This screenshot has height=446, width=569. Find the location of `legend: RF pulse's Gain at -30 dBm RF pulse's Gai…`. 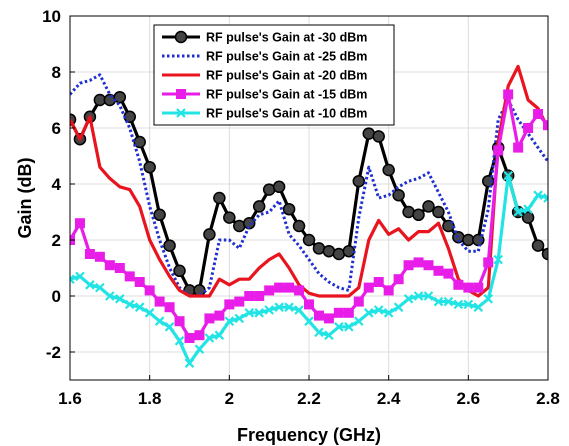

legend: RF pulse's Gain at -30 dBm RF pulse's Gai… is located at coordinates (274, 75).